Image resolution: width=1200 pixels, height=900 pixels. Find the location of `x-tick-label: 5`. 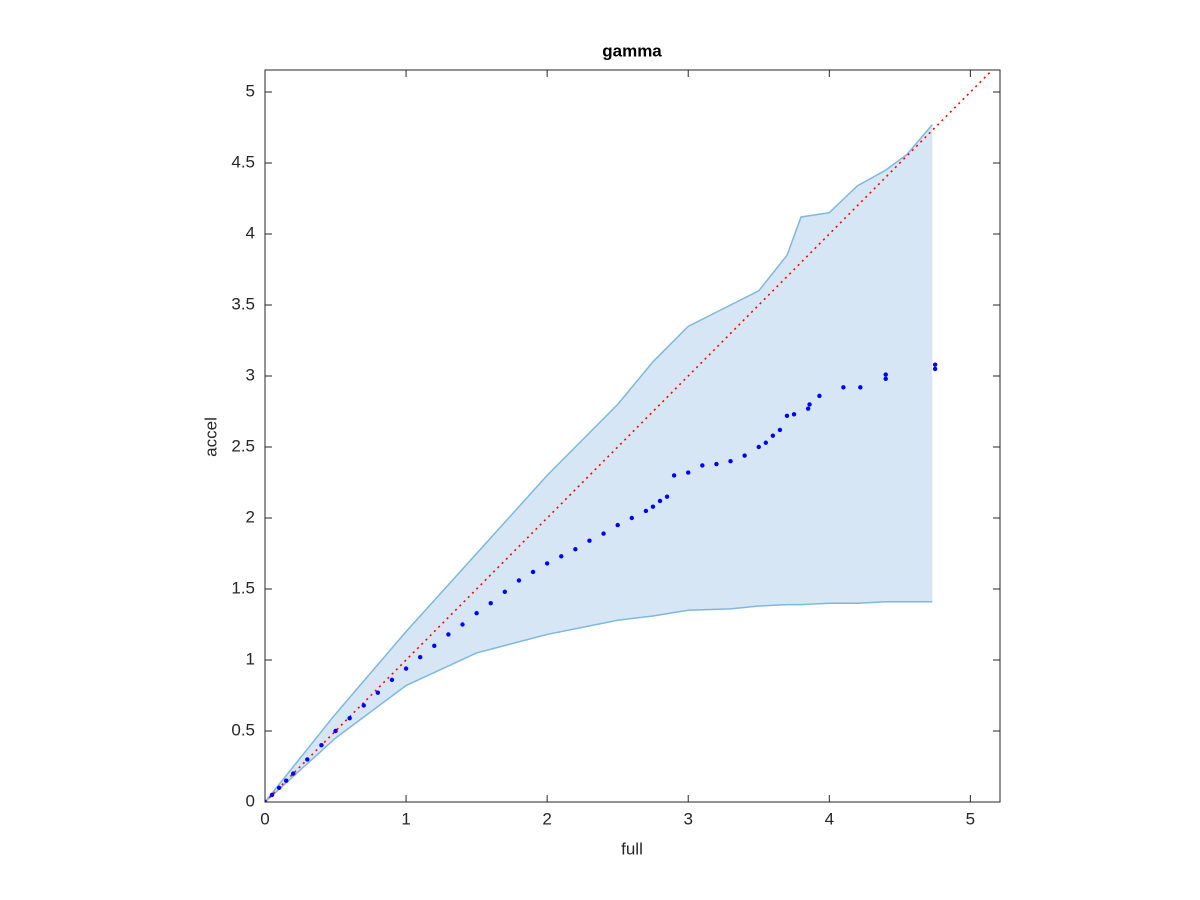

x-tick-label: 5 is located at coordinates (970, 818).